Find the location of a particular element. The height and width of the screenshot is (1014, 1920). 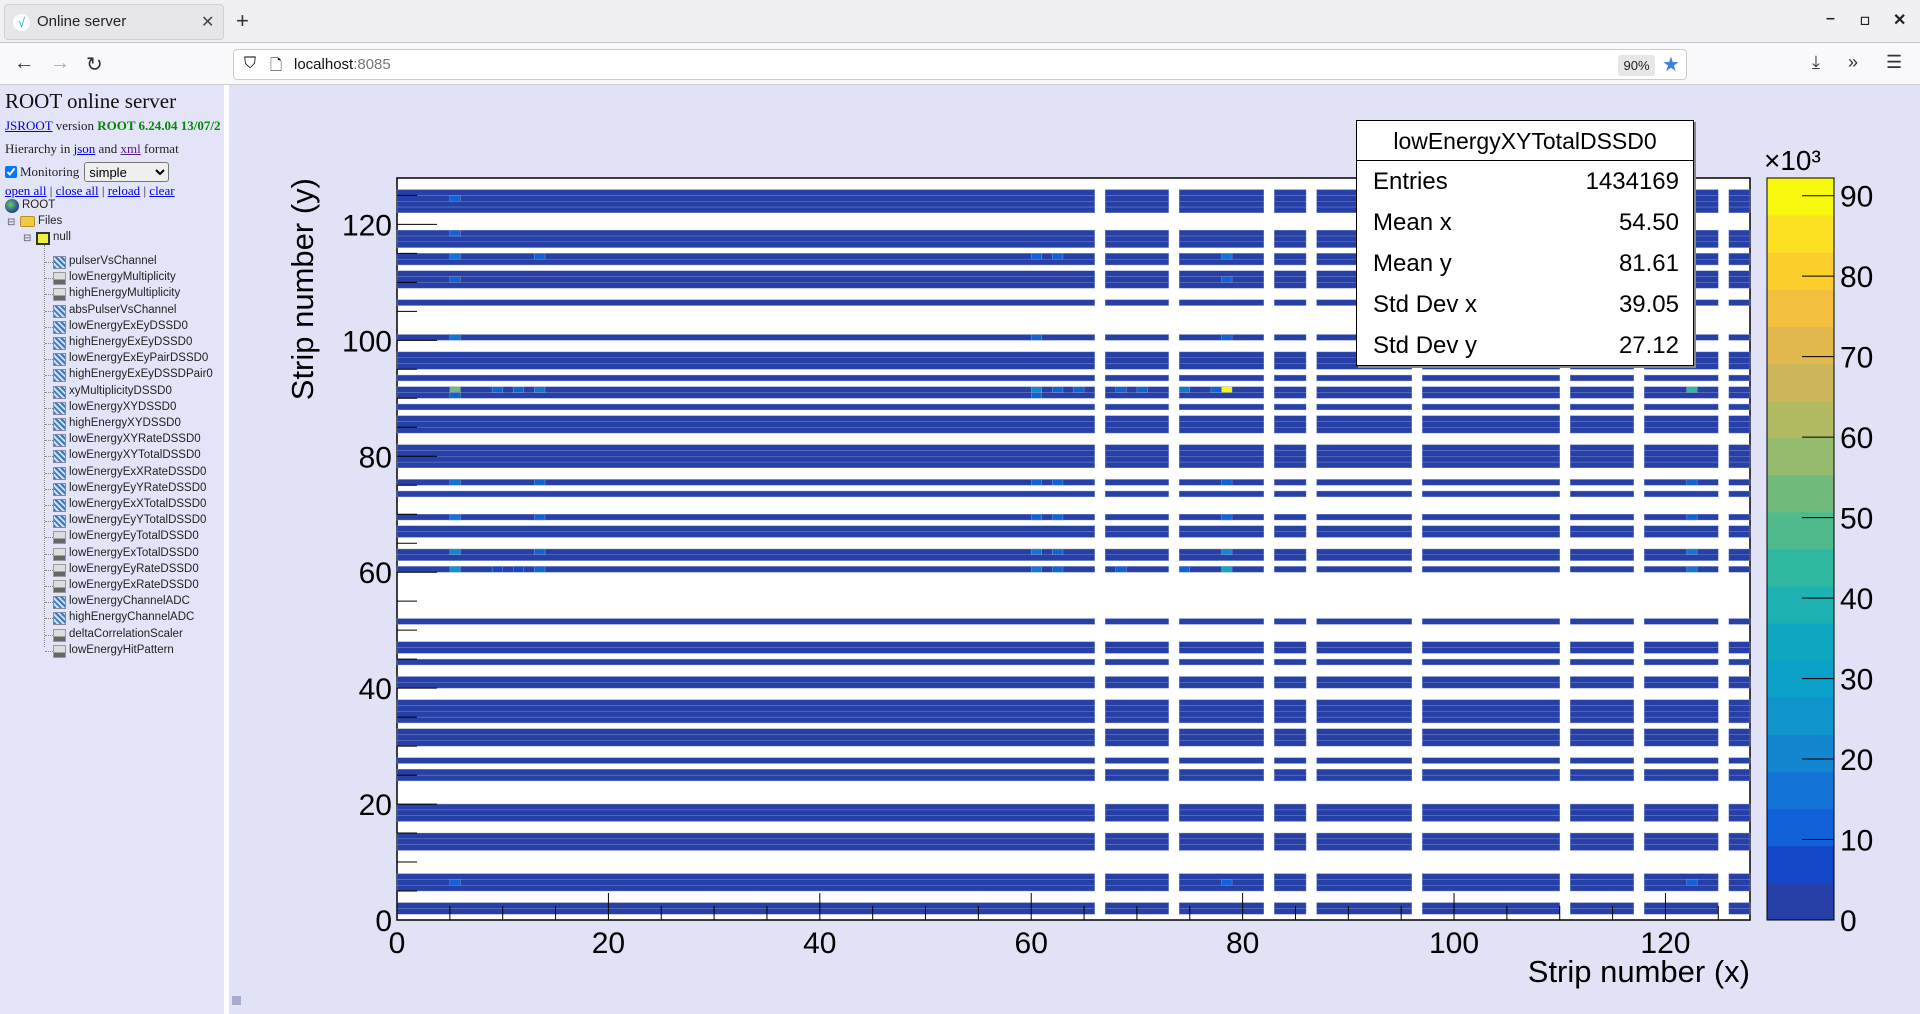

reload-icon: ↻ is located at coordinates (94, 65).